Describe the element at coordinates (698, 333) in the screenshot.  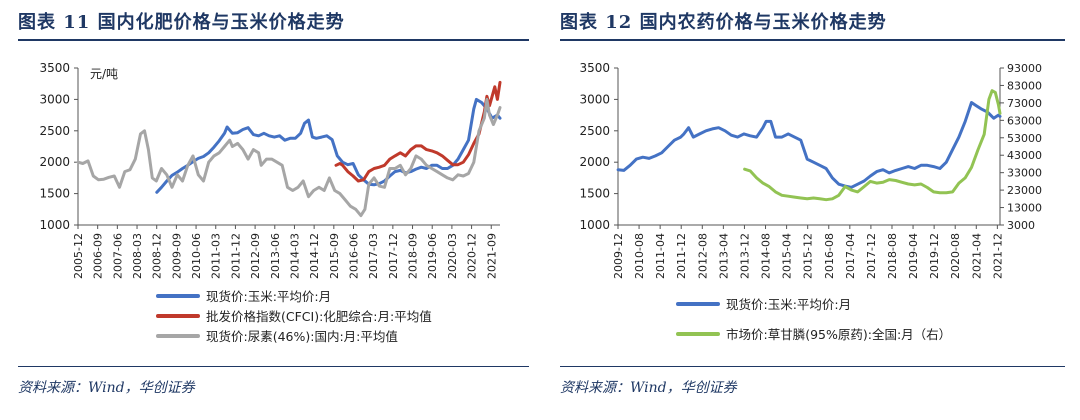
I see `legend-swatch-glyphosate` at that location.